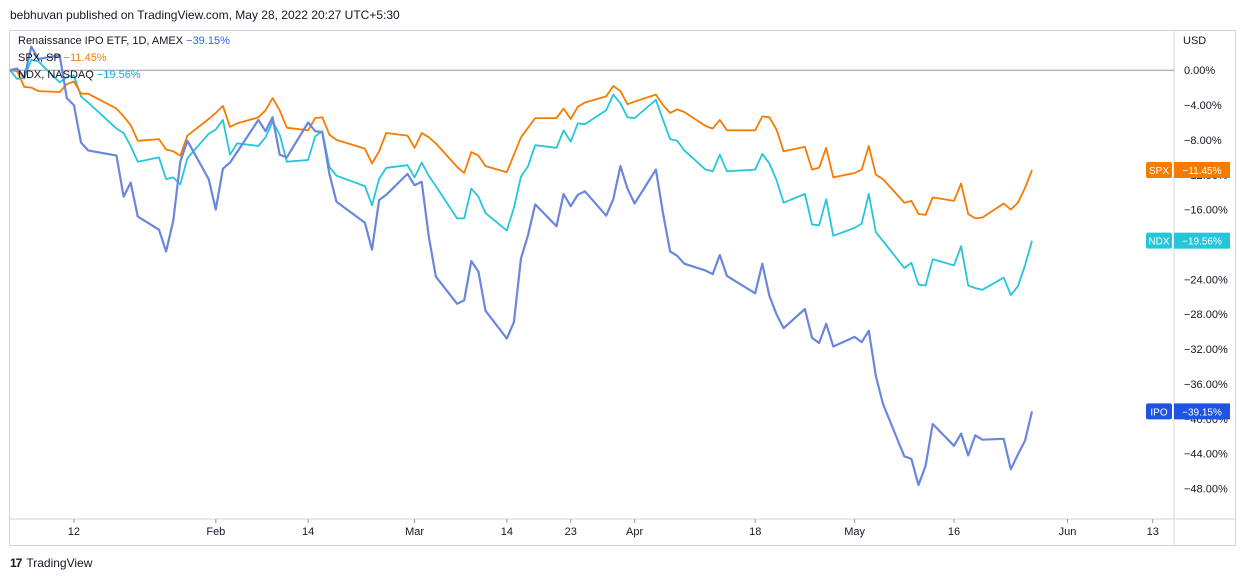  I want to click on x-tick-label: Jun, so click(1068, 532).